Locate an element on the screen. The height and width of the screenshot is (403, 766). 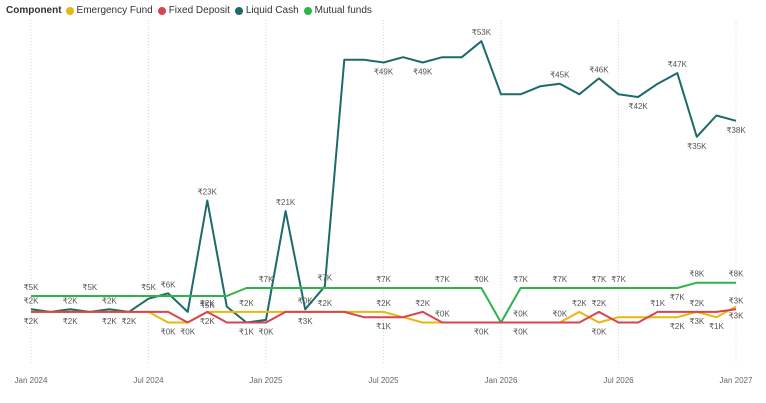
legend-item-fixed-deposit: Fixed Deposit is located at coordinates (193, 10).